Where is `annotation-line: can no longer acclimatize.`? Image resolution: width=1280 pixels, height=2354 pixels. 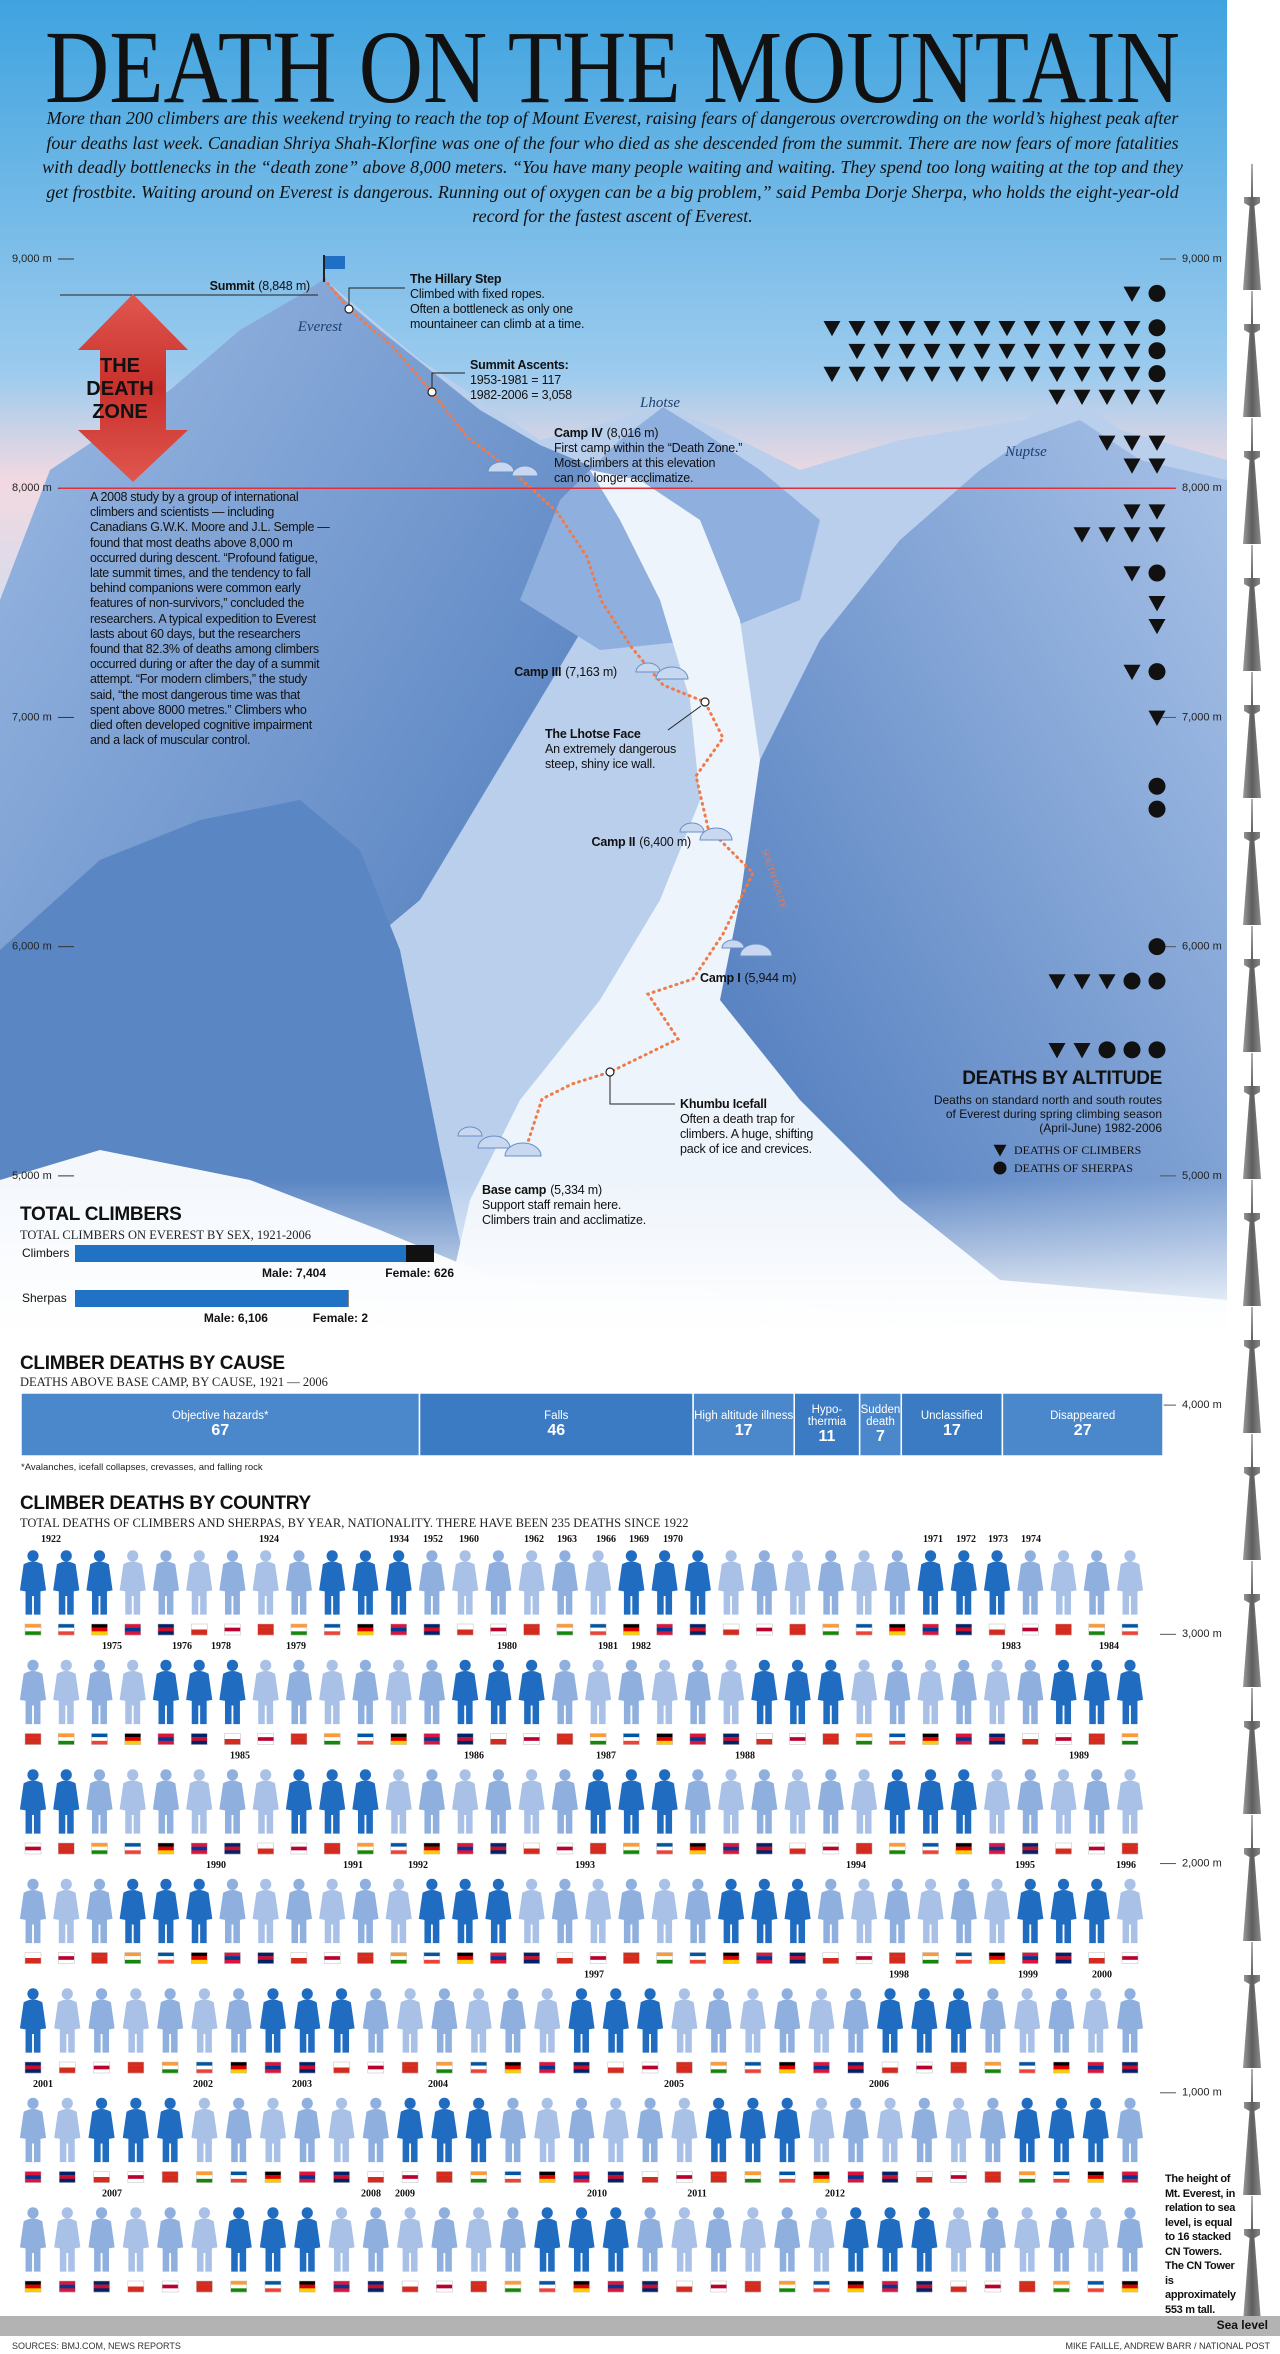 annotation-line: can no longer acclimatize. is located at coordinates (623, 478).